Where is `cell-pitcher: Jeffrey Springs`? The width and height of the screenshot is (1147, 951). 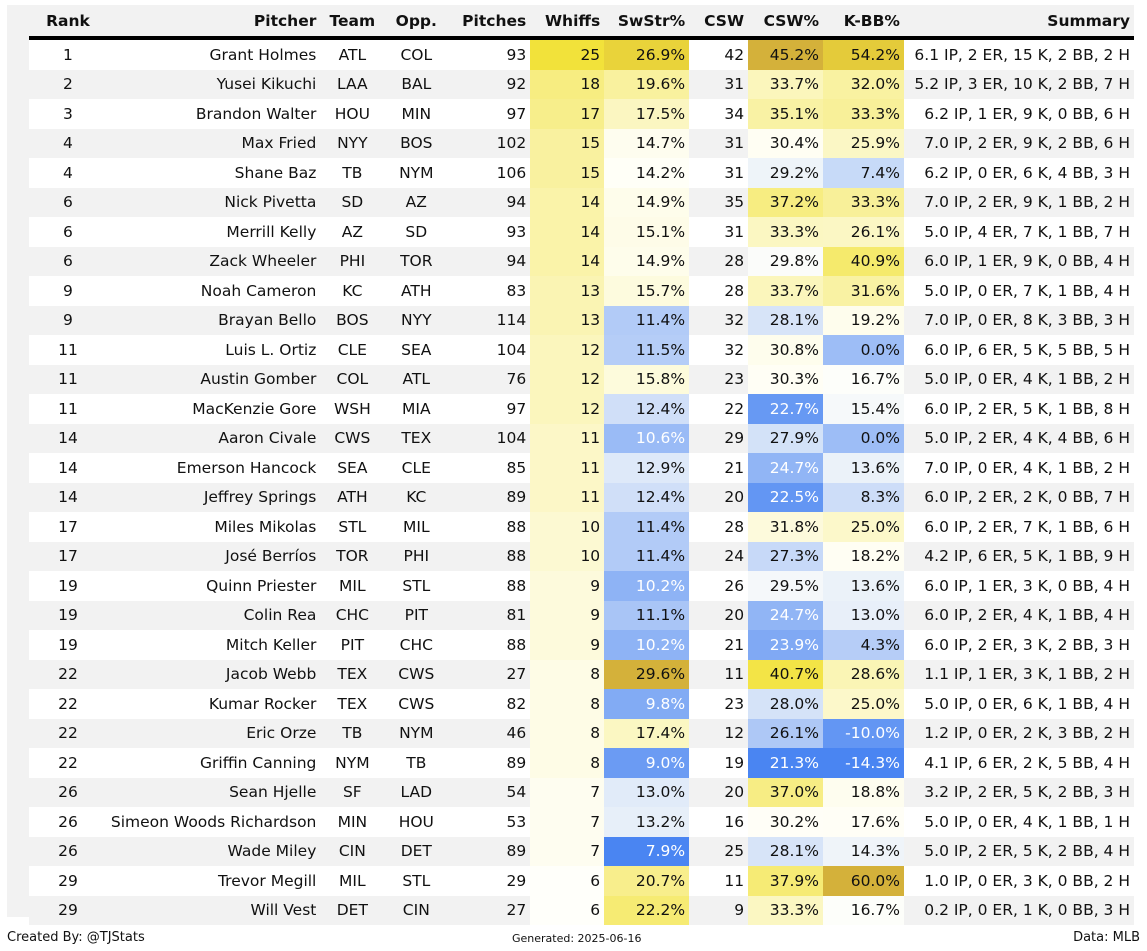
cell-pitcher: Jeffrey Springs is located at coordinates (213, 497).